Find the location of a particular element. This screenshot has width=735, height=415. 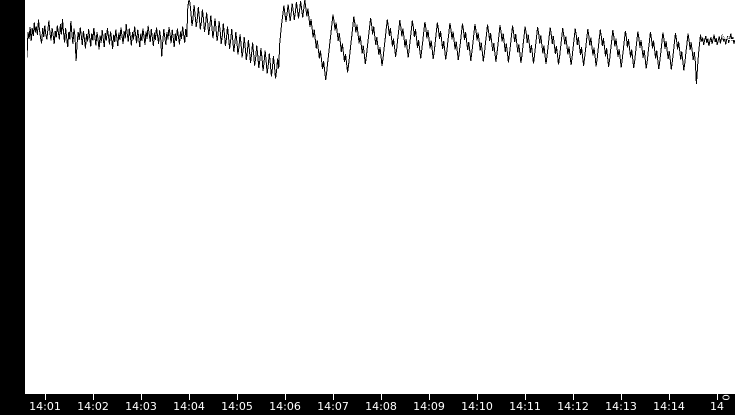

x-axis-label: 14:06 is located at coordinates (285, 406).